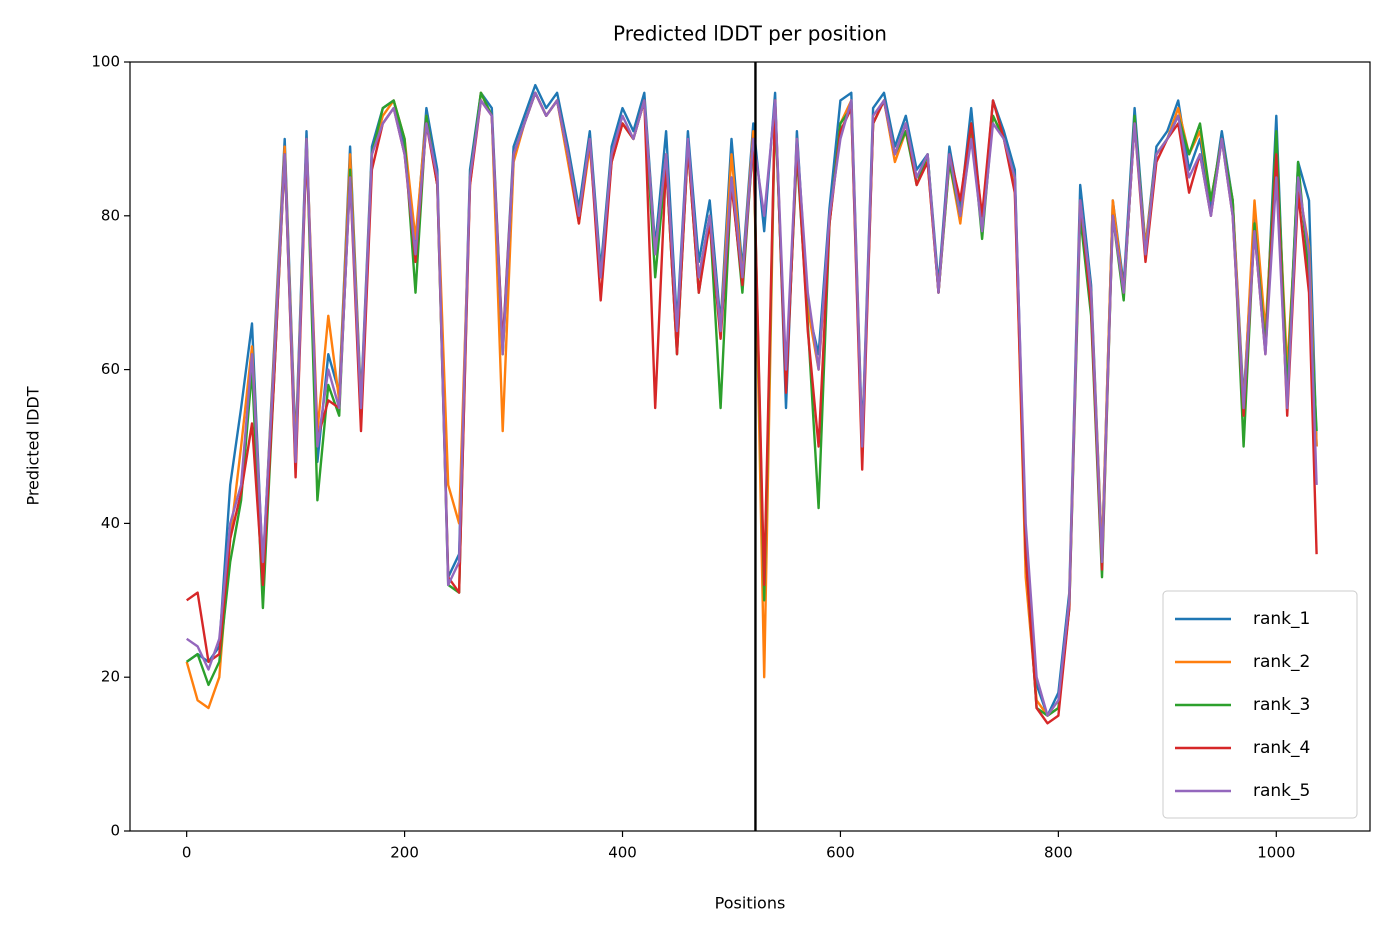 This screenshot has height=939, width=1391. What do you see at coordinates (1276, 853) in the screenshot?
I see `x-tick-label: 1000` at bounding box center [1276, 853].